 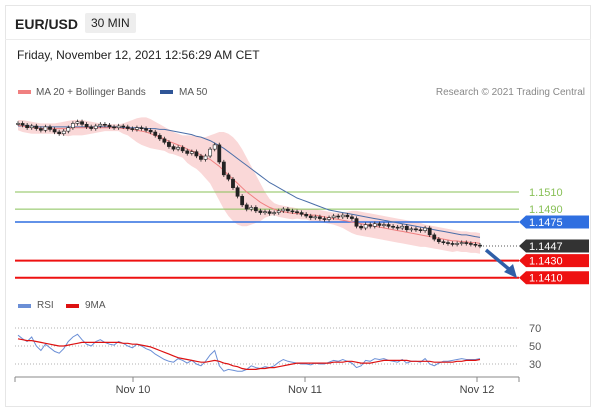 I want to click on research-credit: Research © 2021 Trading Central, so click(x=510, y=92).